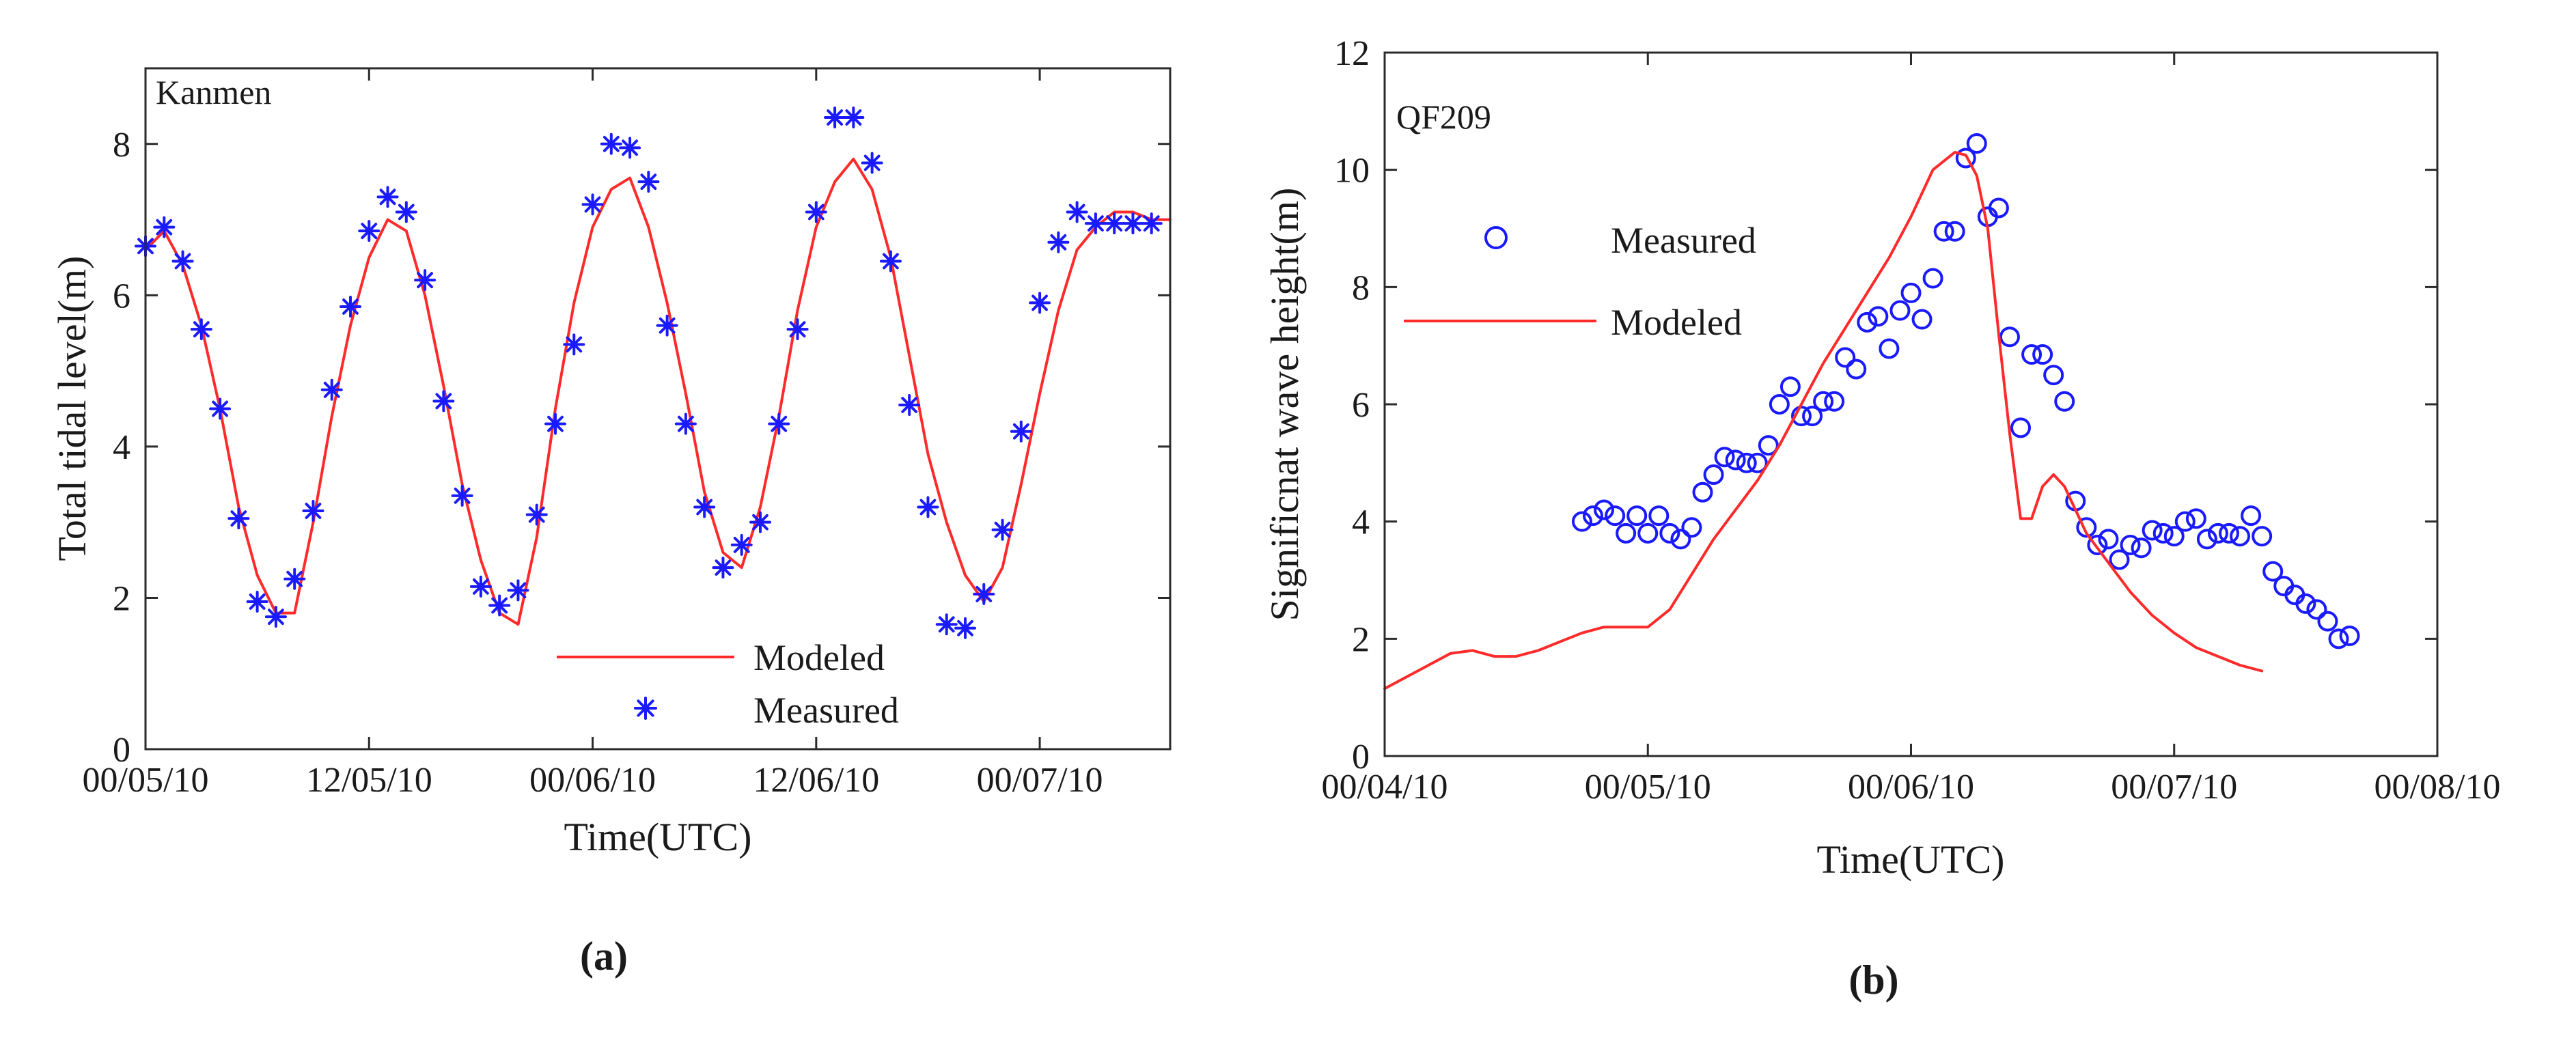 This screenshot has width=2576, height=1049. Describe the element at coordinates (658, 837) in the screenshot. I see `panel-a-x-axis-title: Time(UTC)` at that location.